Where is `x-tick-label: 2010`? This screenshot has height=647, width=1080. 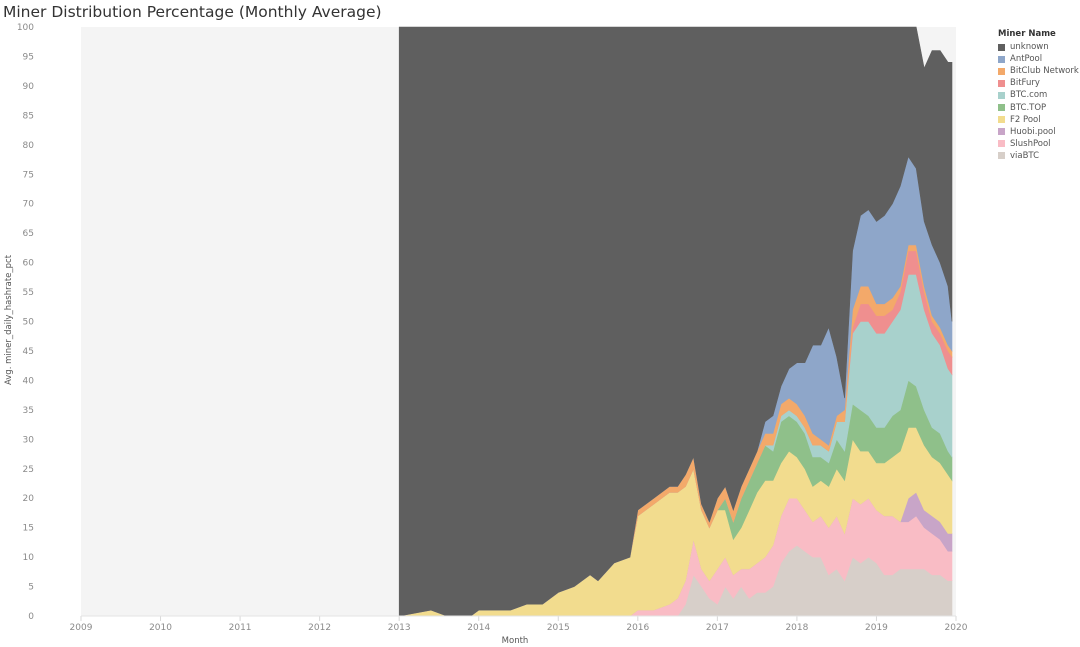
x-tick-label: 2010 is located at coordinates (160, 628).